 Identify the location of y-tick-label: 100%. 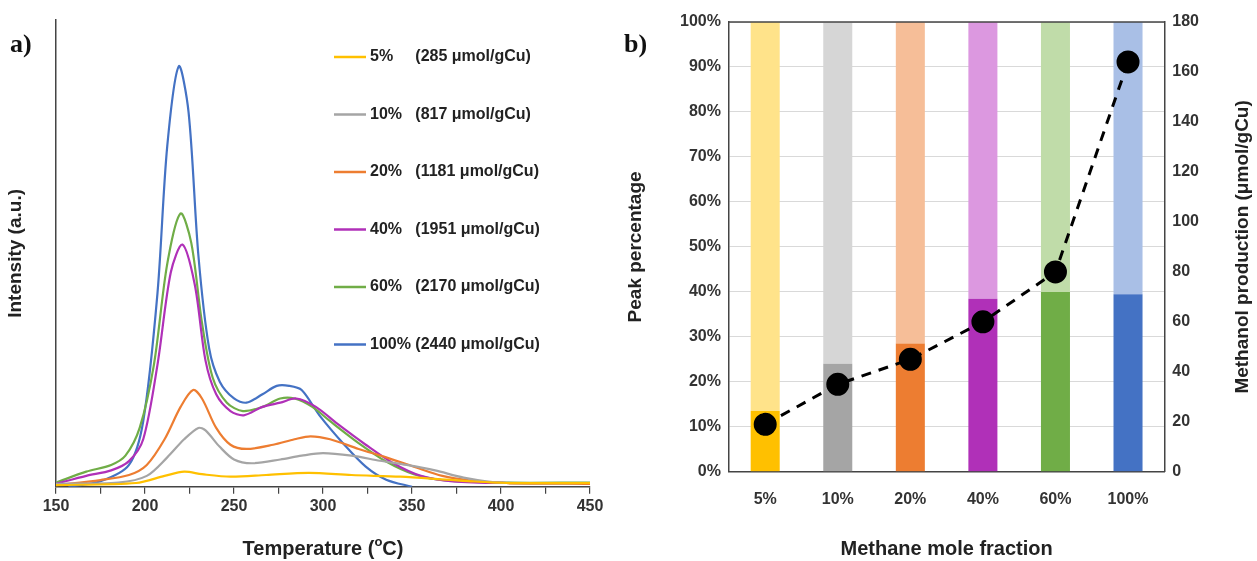
(700, 21).